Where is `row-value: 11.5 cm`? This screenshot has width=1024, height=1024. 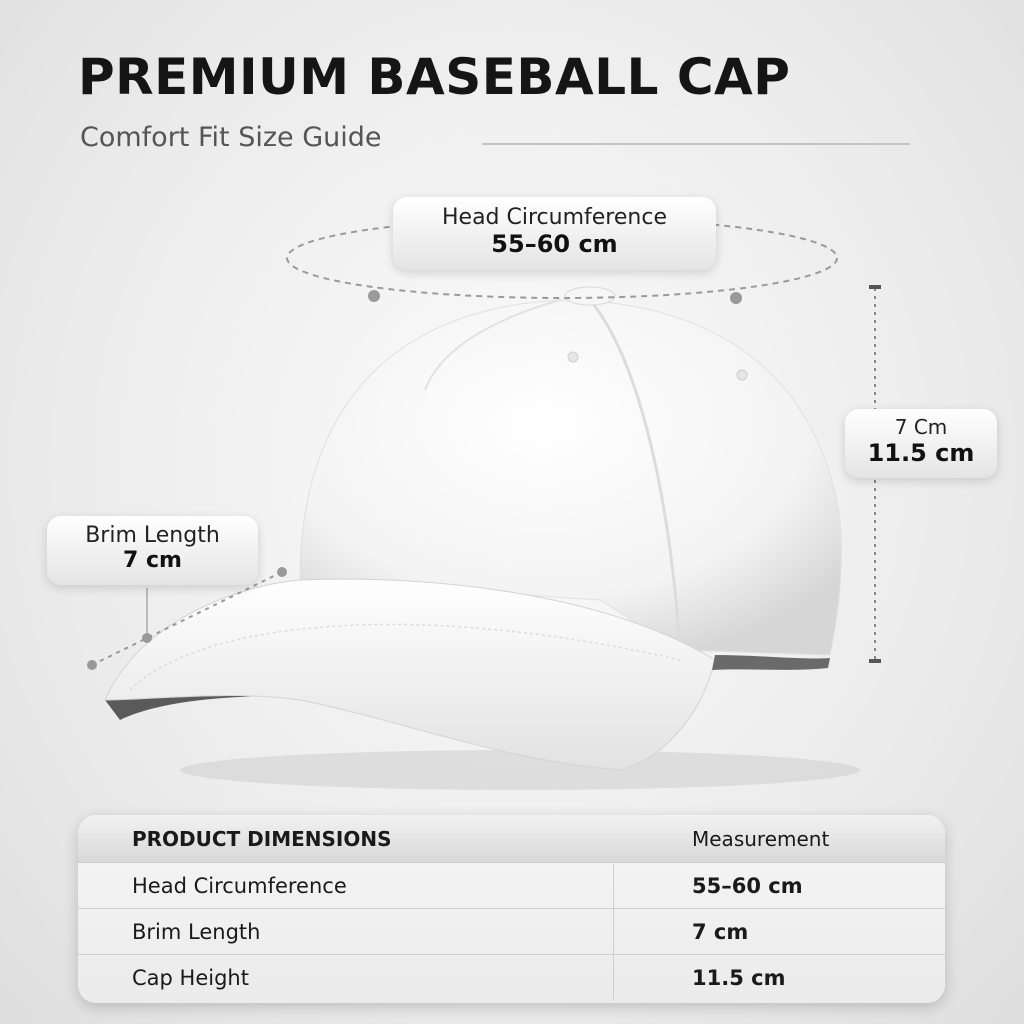 row-value: 11.5 cm is located at coordinates (739, 978).